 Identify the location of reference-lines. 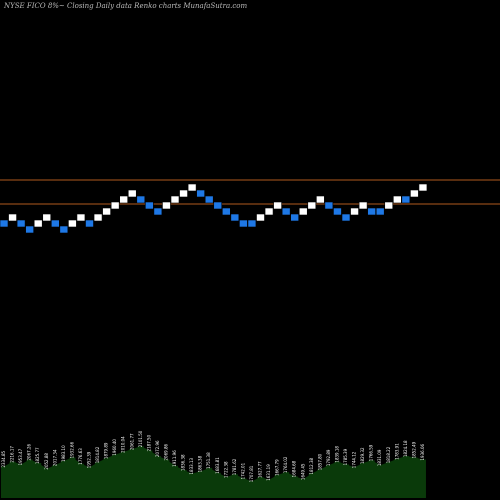
(250, 192).